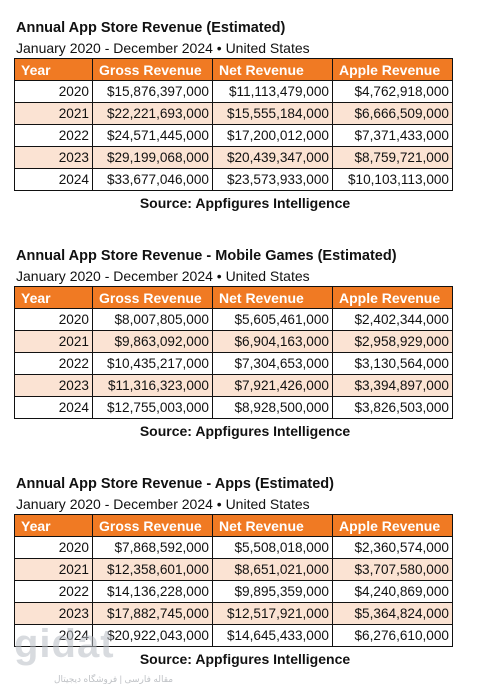  I want to click on cell-net-revenue: $5,508,018,000, so click(272, 547).